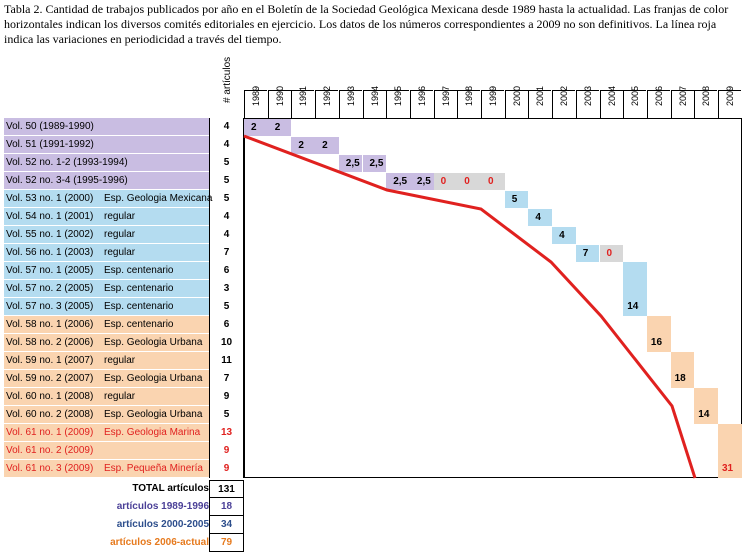  I want to click on year-header-2005: 2005, so click(635, 102).